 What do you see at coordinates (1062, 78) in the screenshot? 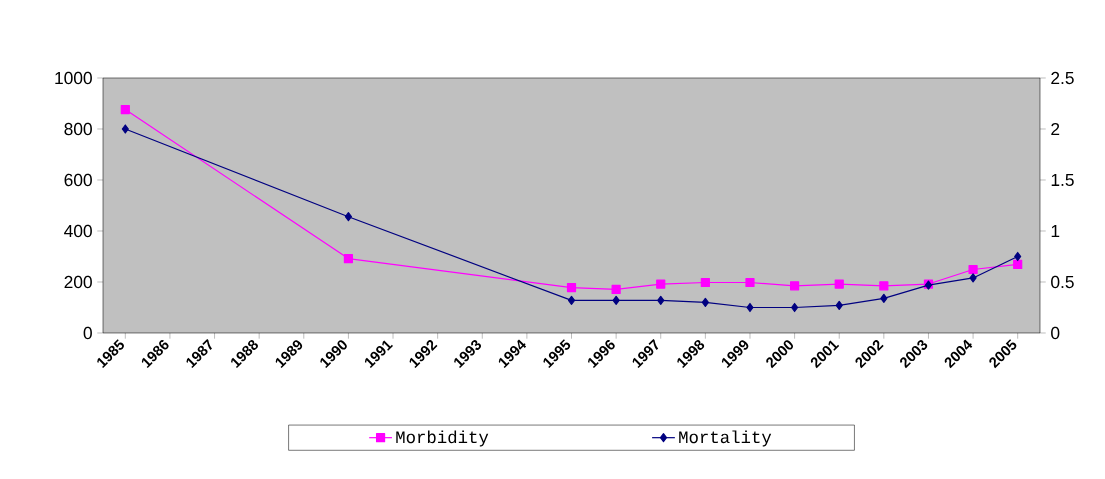
I see `y2-tick-label: 2.5` at bounding box center [1062, 78].